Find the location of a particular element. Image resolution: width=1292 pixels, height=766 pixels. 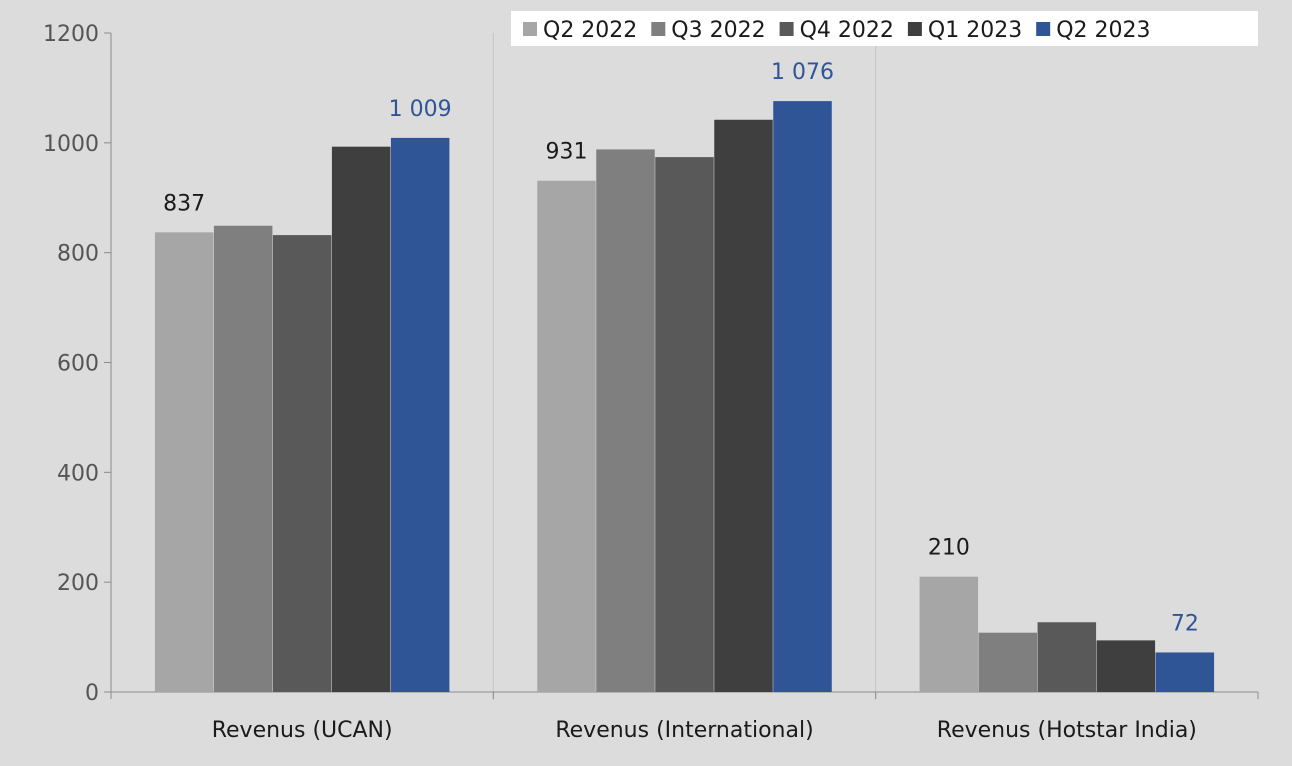

y-tick-label: 200 is located at coordinates (78, 583).